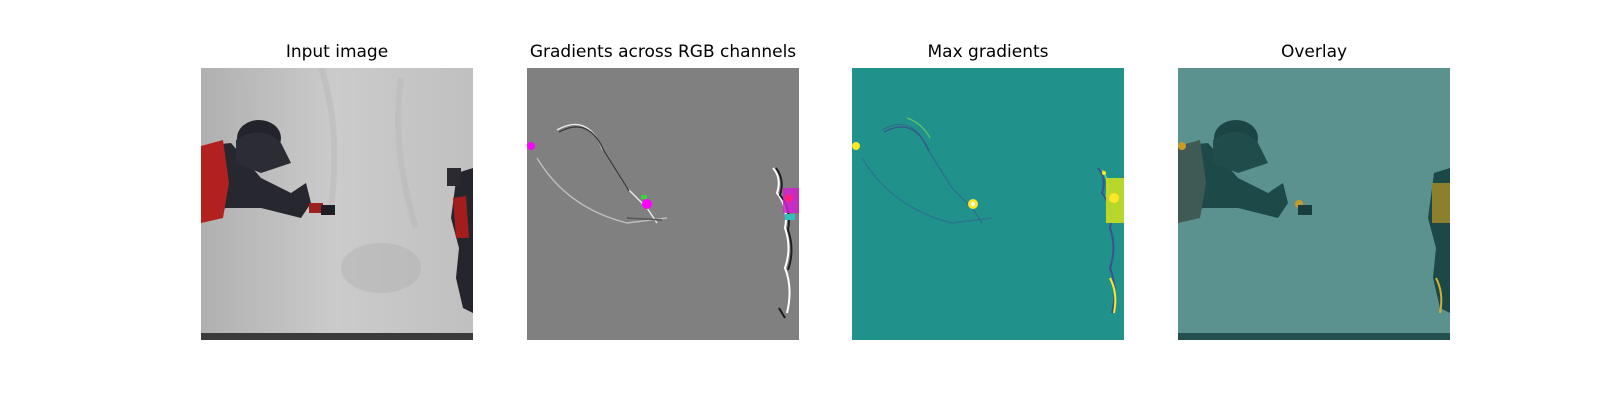 The width and height of the screenshot is (1600, 400). What do you see at coordinates (1314, 204) in the screenshot?
I see `overlay-image` at bounding box center [1314, 204].